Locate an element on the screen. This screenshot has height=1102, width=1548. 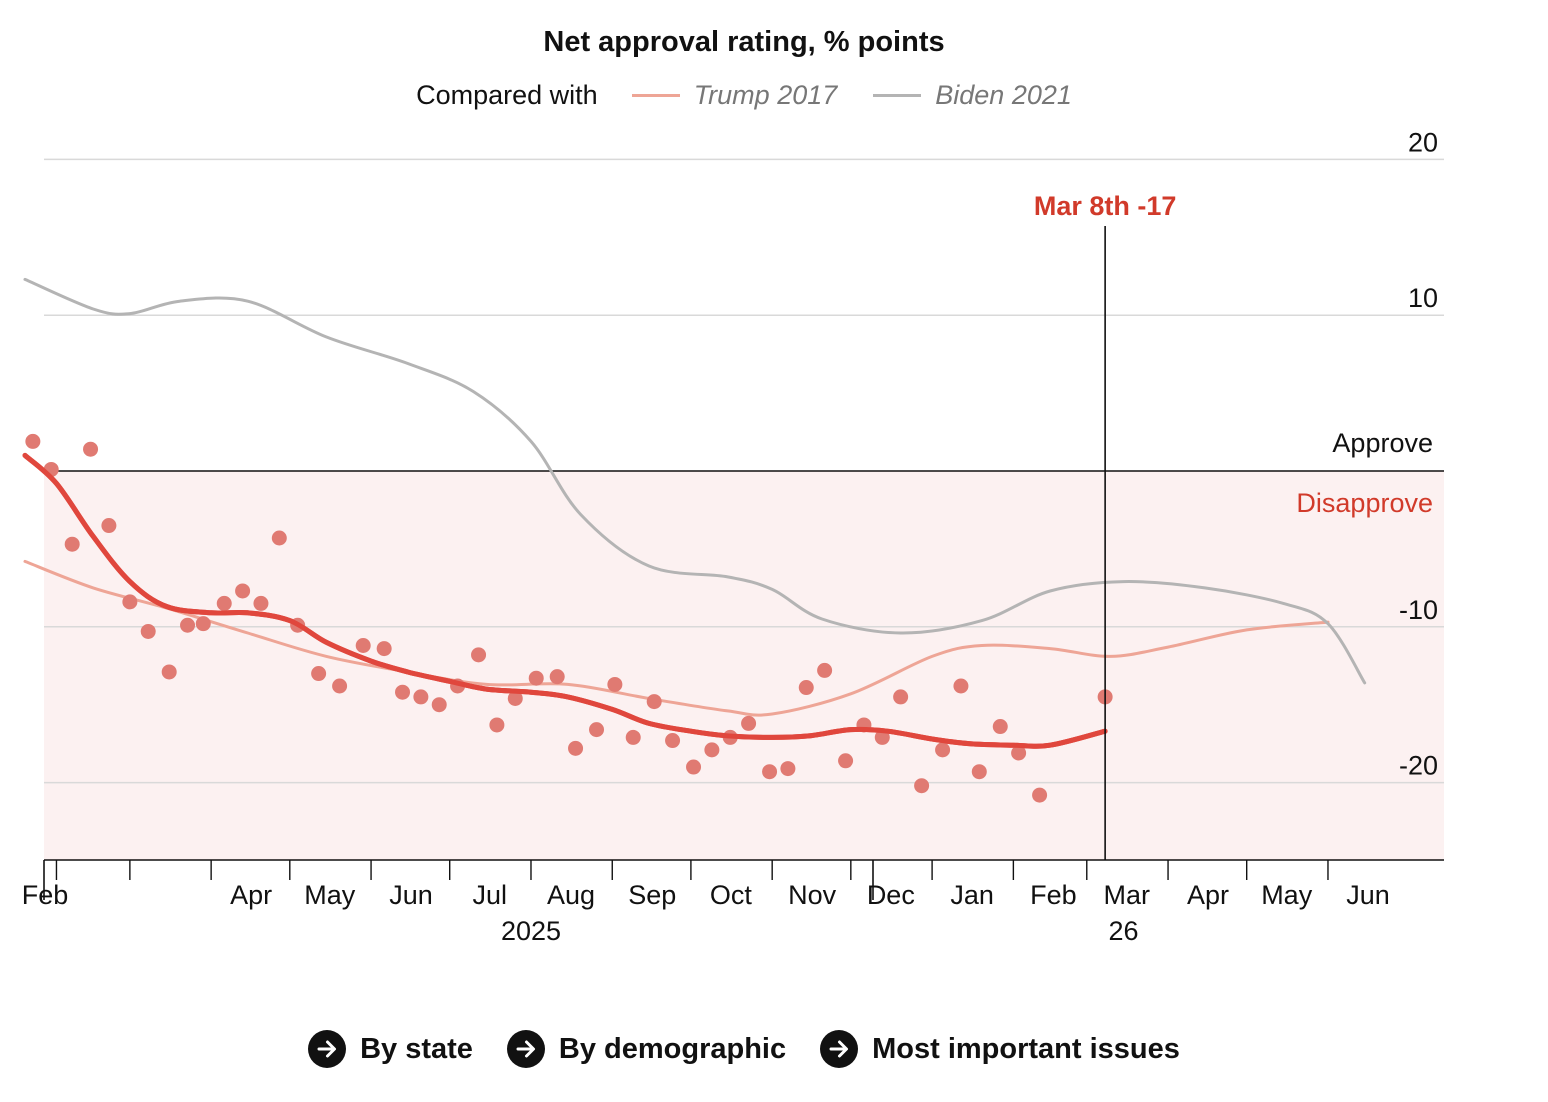
approve-label: Approve is located at coordinates (1382, 443).